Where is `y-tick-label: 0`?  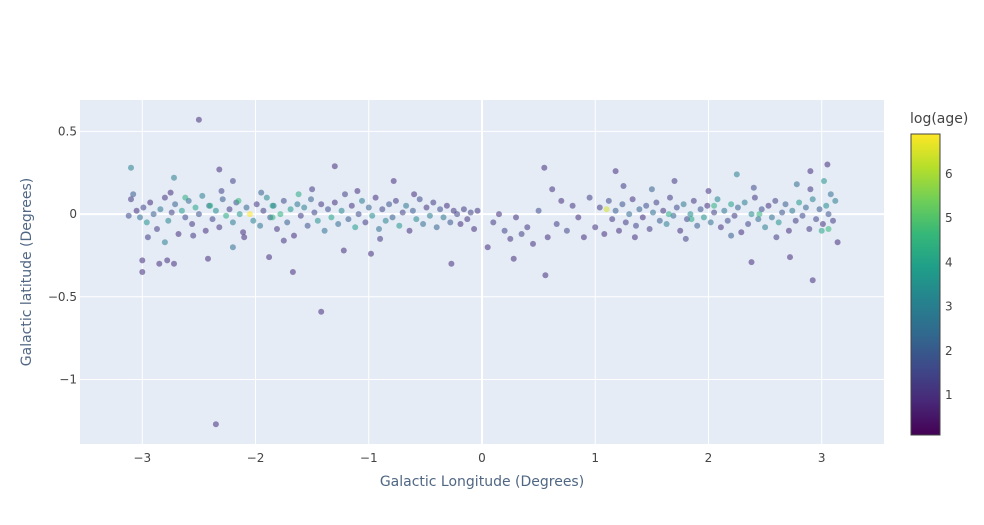
y-tick-label: 0 is located at coordinates (73, 214).